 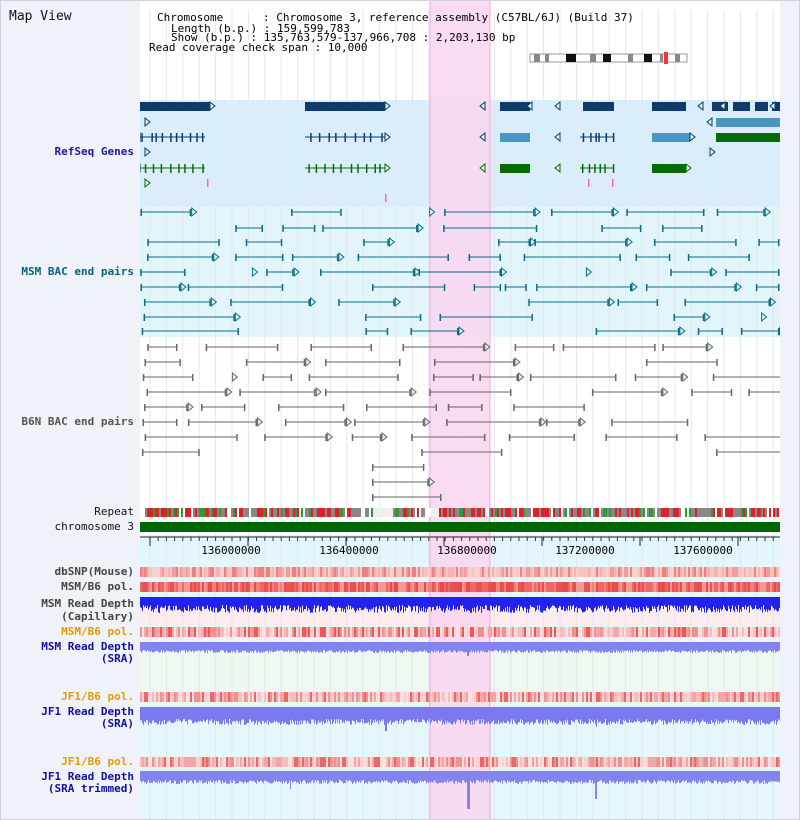 I want to click on strand-arrow, so click(x=414, y=392).